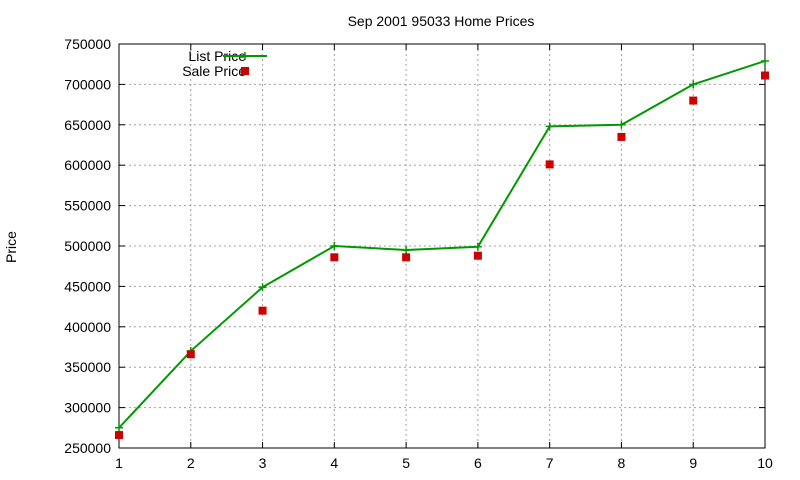 This screenshot has height=480, width=800. I want to click on x-tick-label: 3, so click(263, 463).